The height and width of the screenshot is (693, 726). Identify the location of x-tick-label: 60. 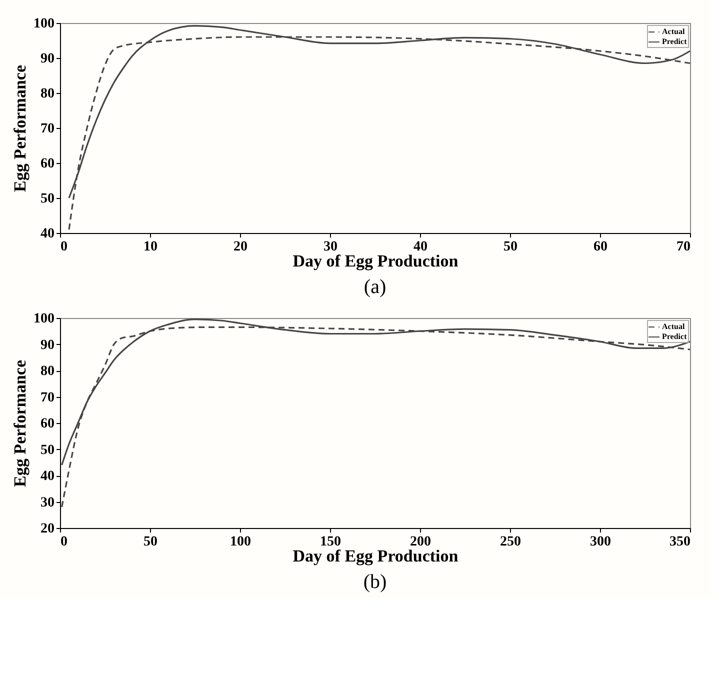
(601, 247).